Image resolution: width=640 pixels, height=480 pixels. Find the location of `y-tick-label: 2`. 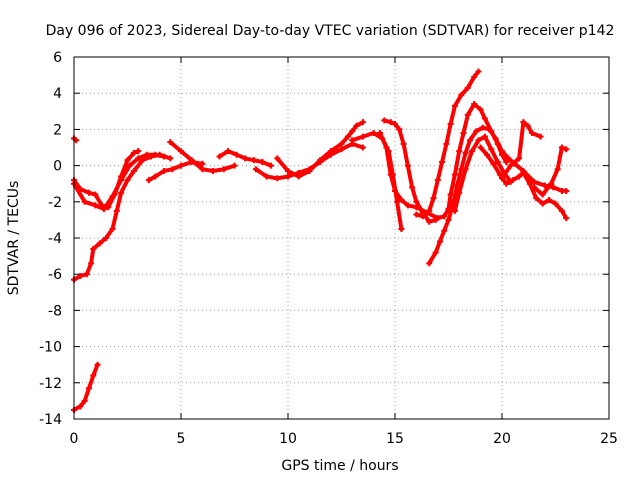

y-tick-label: 2 is located at coordinates (57, 130).